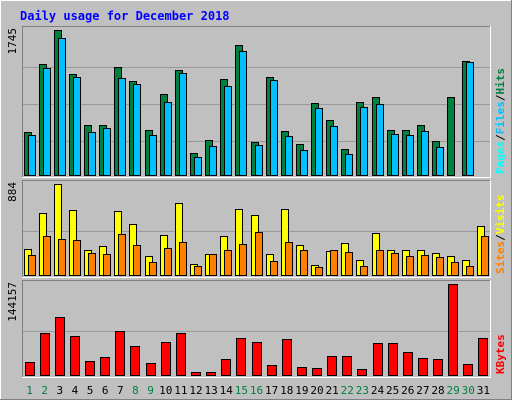  I want to click on panel-bottom-axis-max: 144157, so click(12, 302).